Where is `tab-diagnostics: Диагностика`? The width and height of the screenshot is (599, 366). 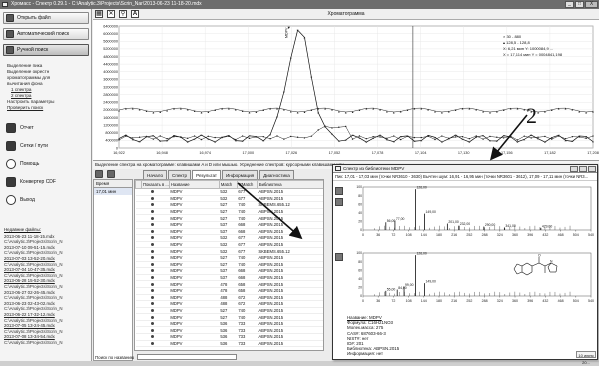 tab-diagnostics: Диагностика is located at coordinates (276, 174).